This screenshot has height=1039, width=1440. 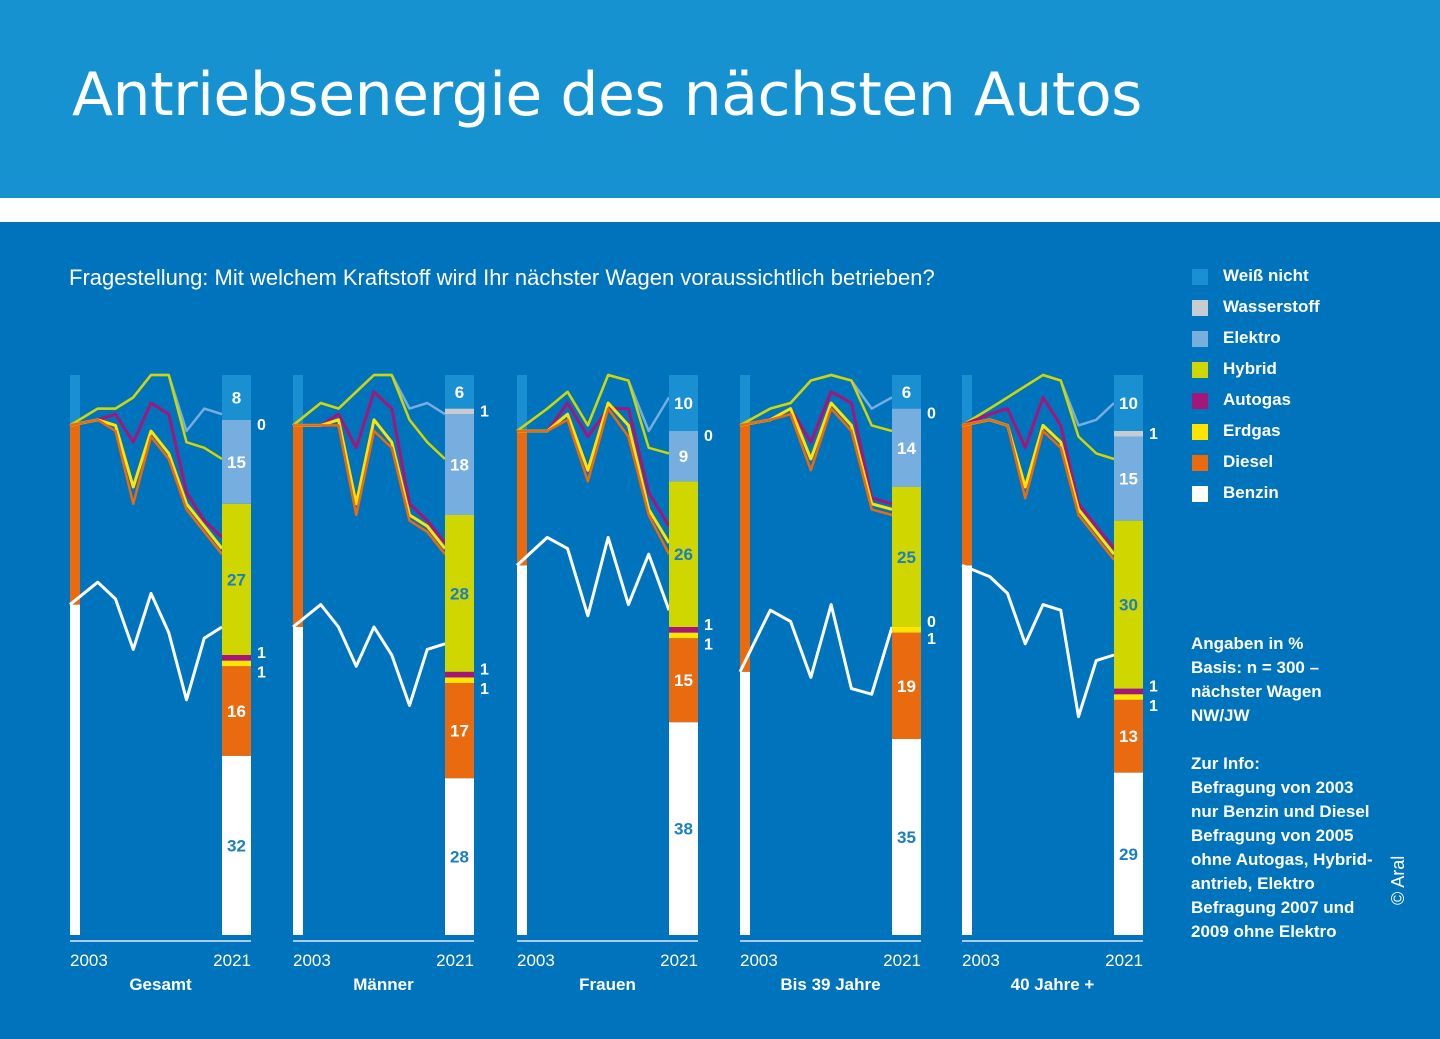 I want to click on bar-segment-erdgas, so click(x=906, y=630).